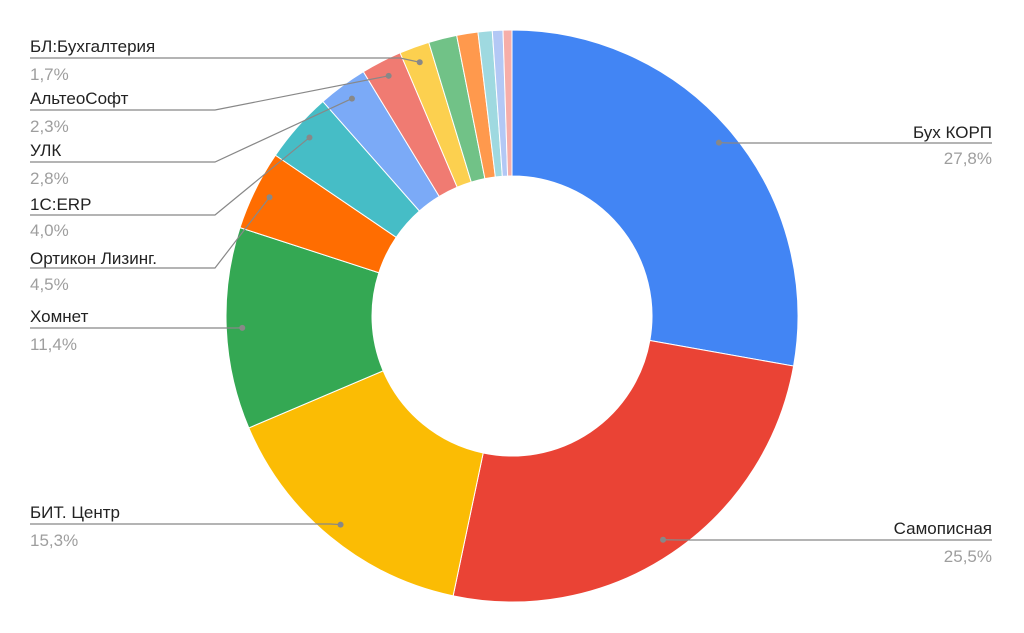  I want to click on slice-value: 1,7%, so click(49, 74).